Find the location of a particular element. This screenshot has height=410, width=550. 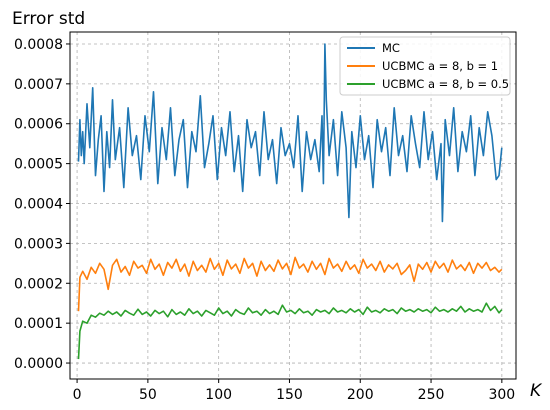

legend-label-ucbmc-b05: UCBMC a = 8, b = 0.5 is located at coordinates (445, 84).